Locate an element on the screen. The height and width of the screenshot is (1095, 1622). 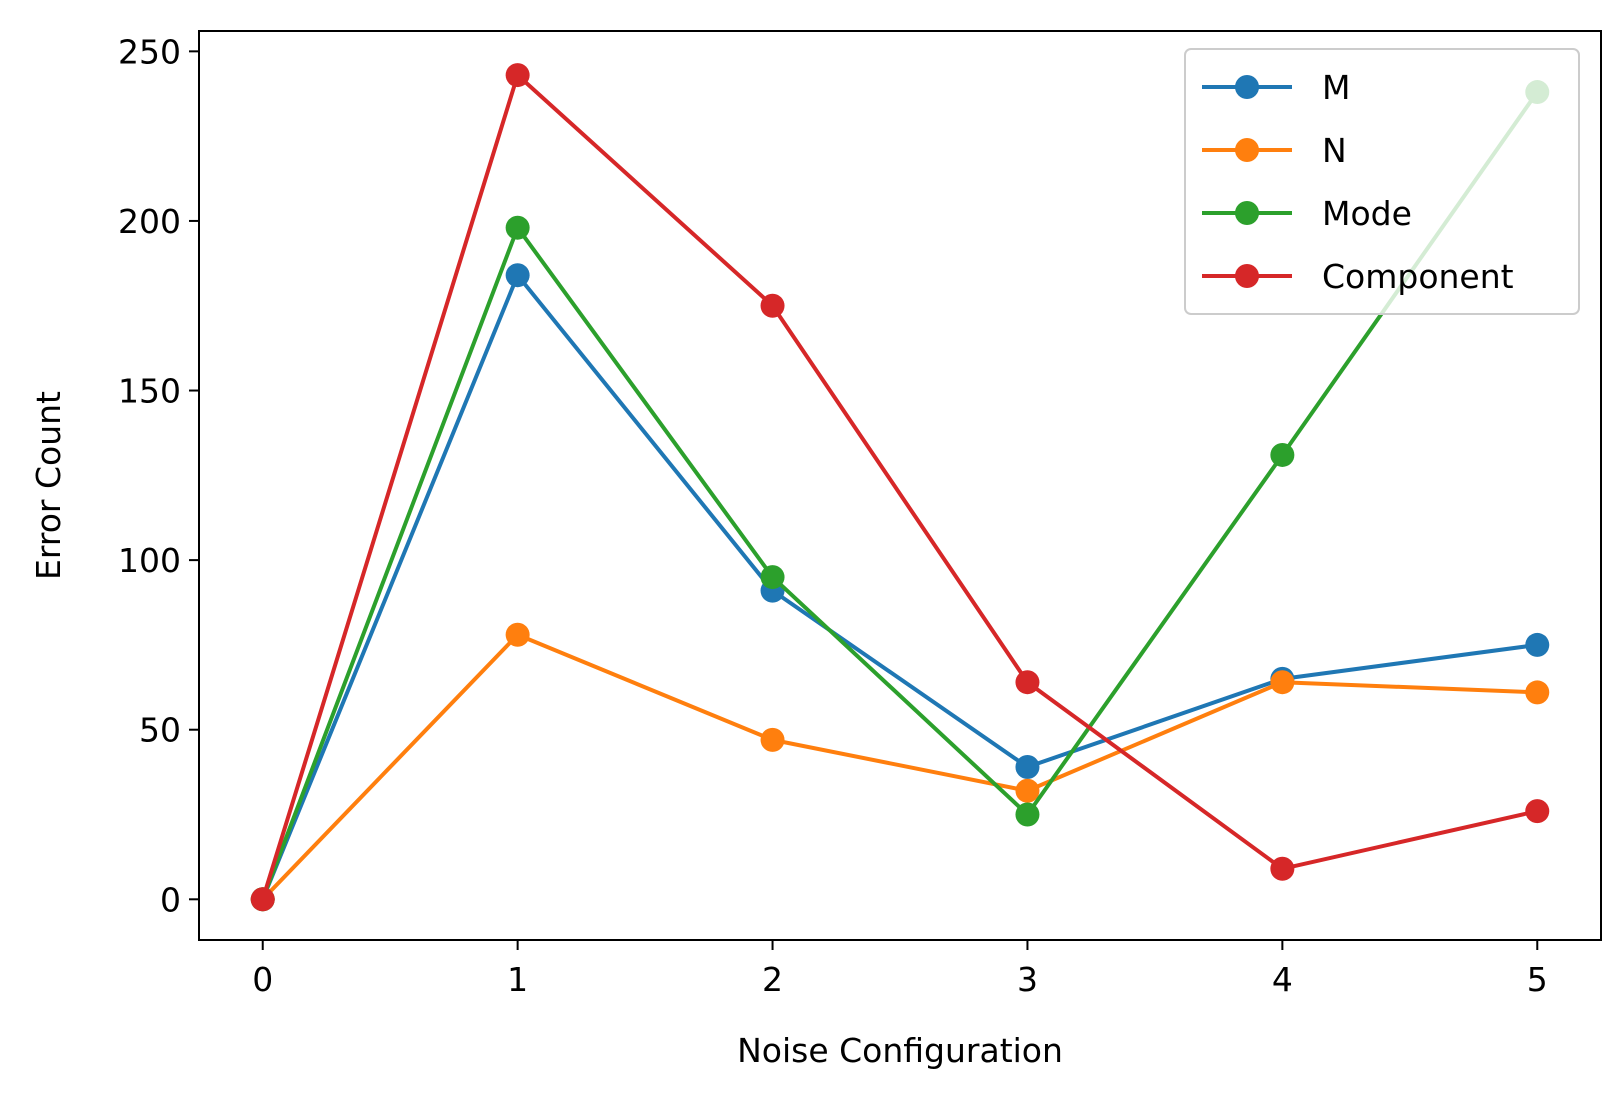
y-tick-label: 100 is located at coordinates (149, 560).